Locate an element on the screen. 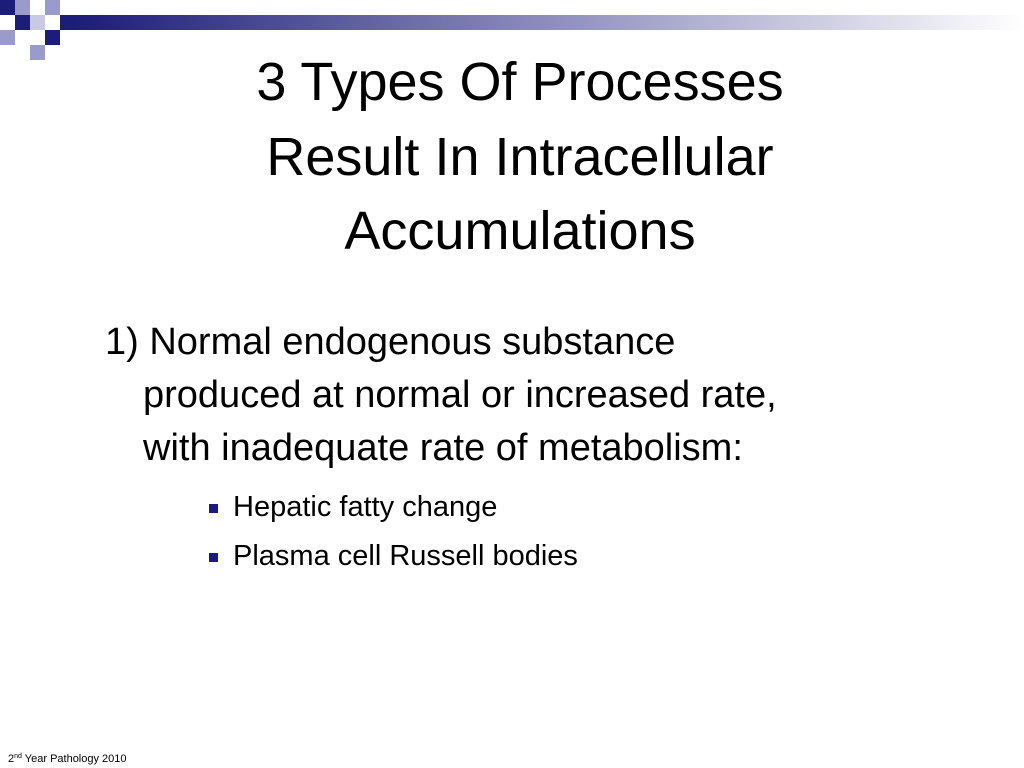 The image size is (1024, 768). footer-number: 2 is located at coordinates (11, 759).